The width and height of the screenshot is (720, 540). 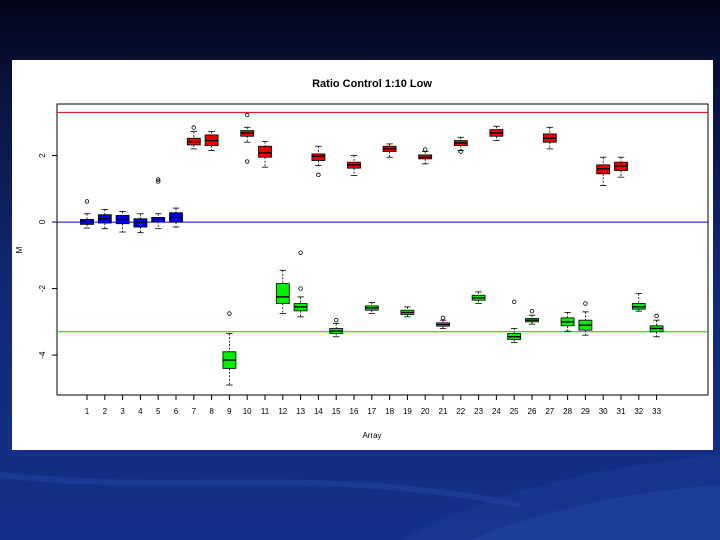 I want to click on x-tick-label: 29, so click(x=585, y=411).